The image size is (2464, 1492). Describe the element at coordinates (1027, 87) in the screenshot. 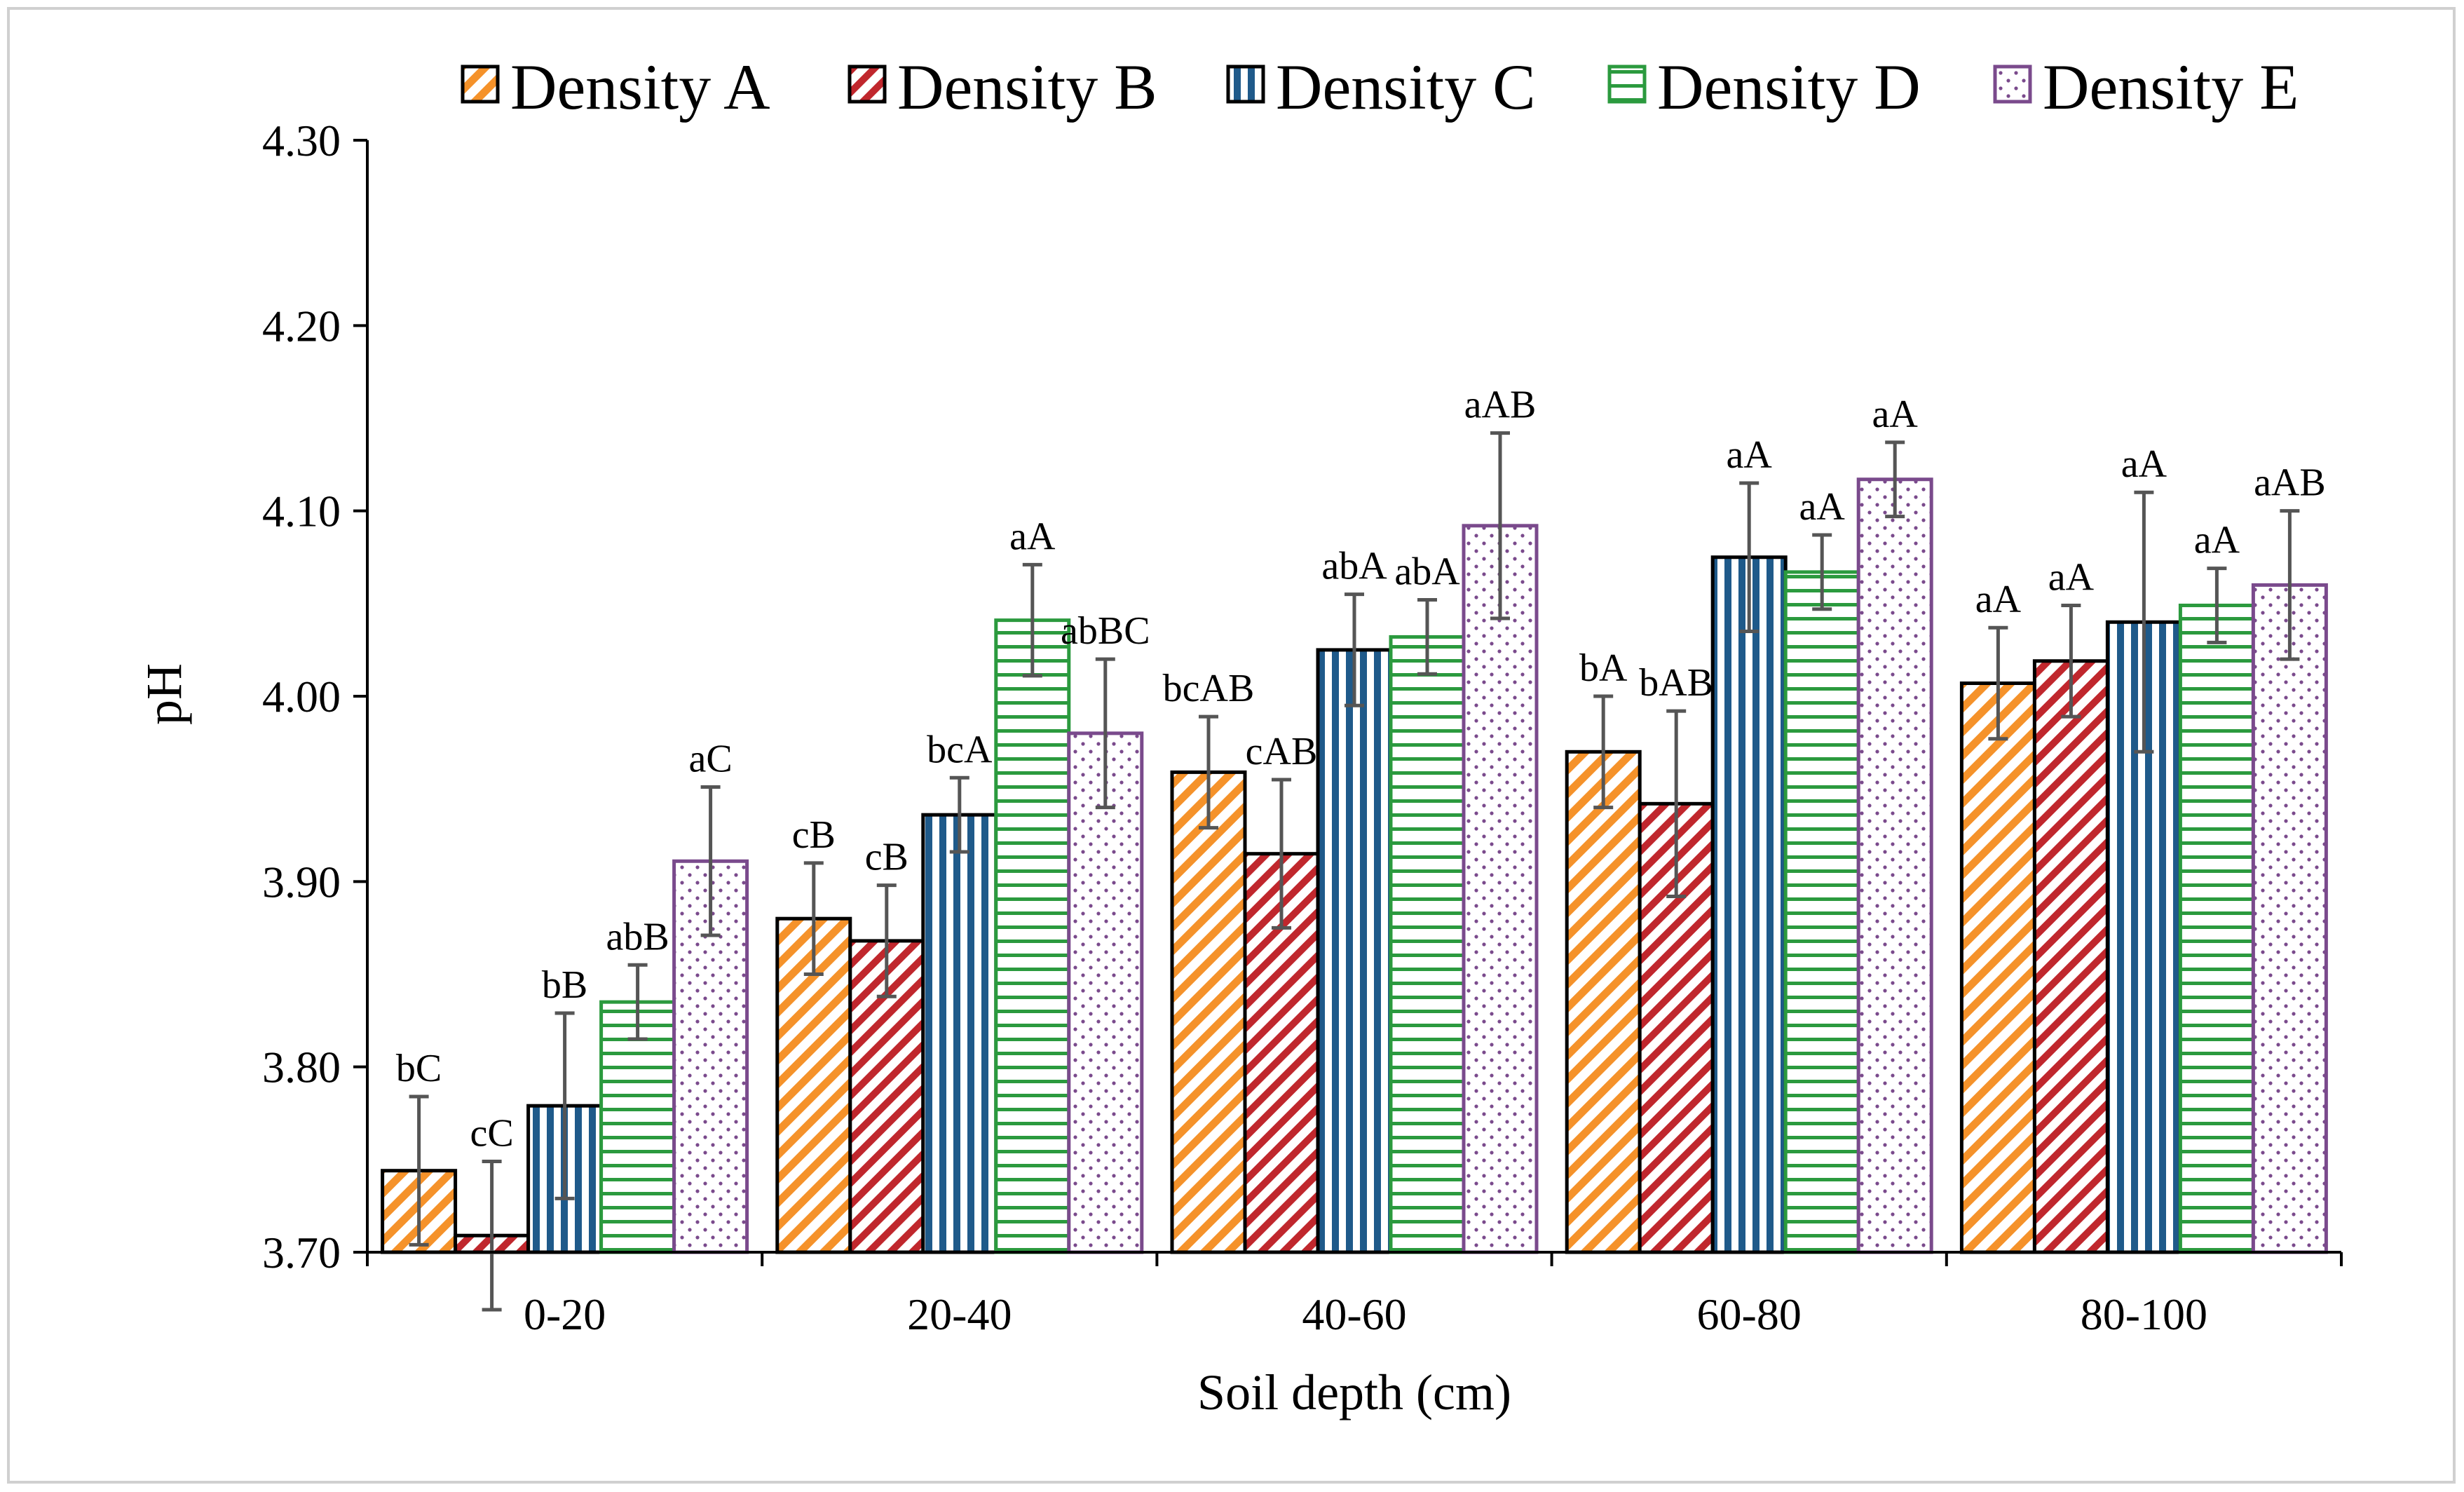

I see `legend-label: Density B` at that location.